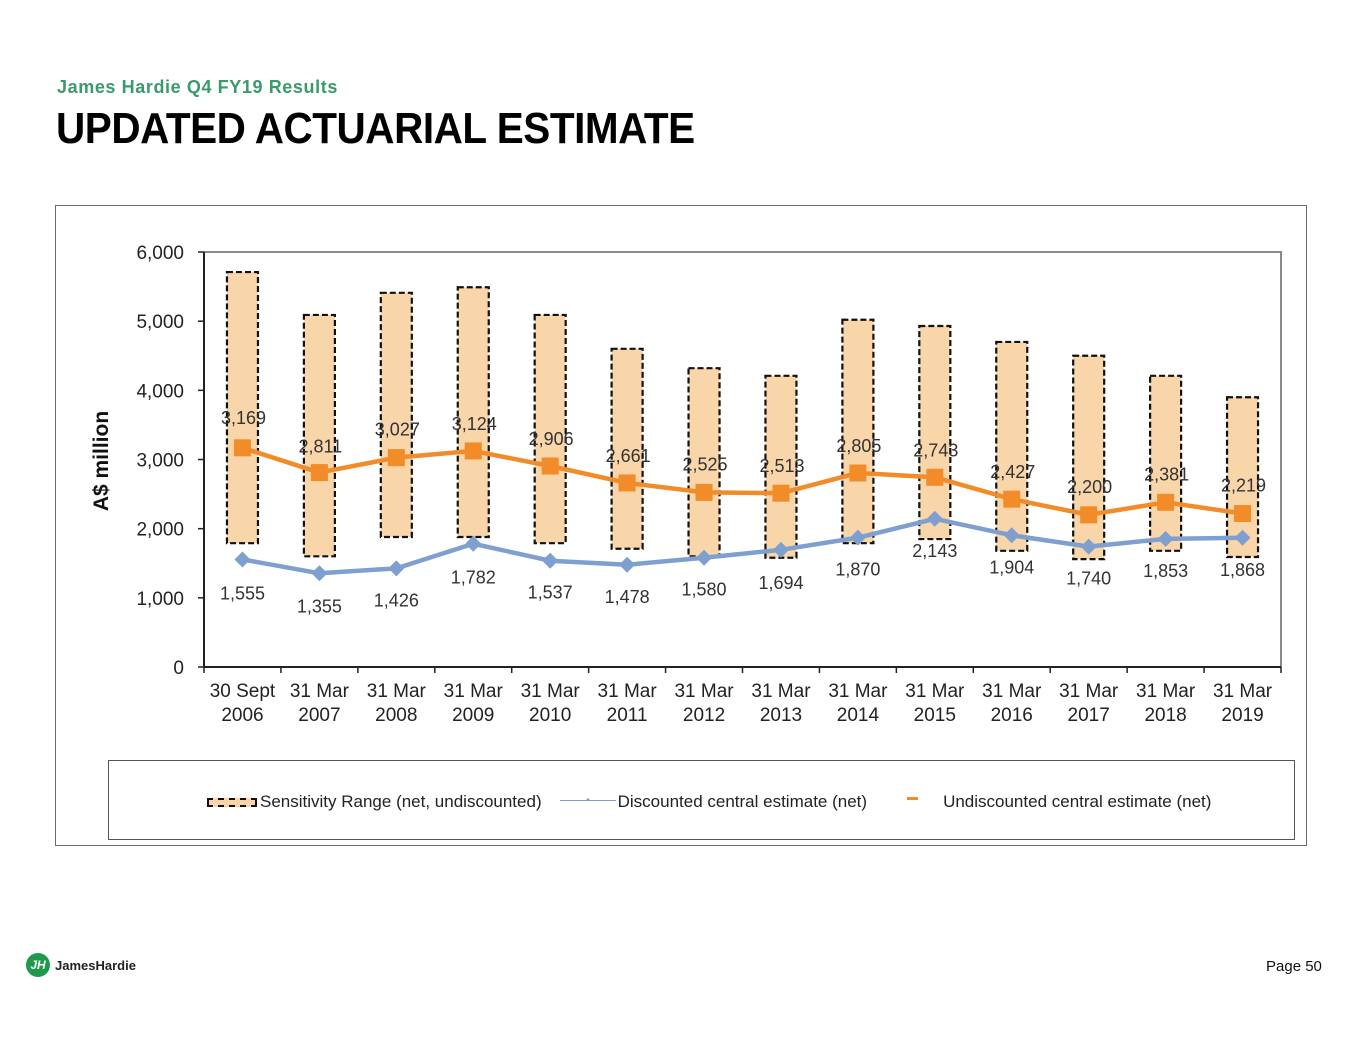 This screenshot has width=1365, height=1055. Describe the element at coordinates (1077, 801) in the screenshot. I see `legend-label: Undiscounted central estimate (net)` at that location.